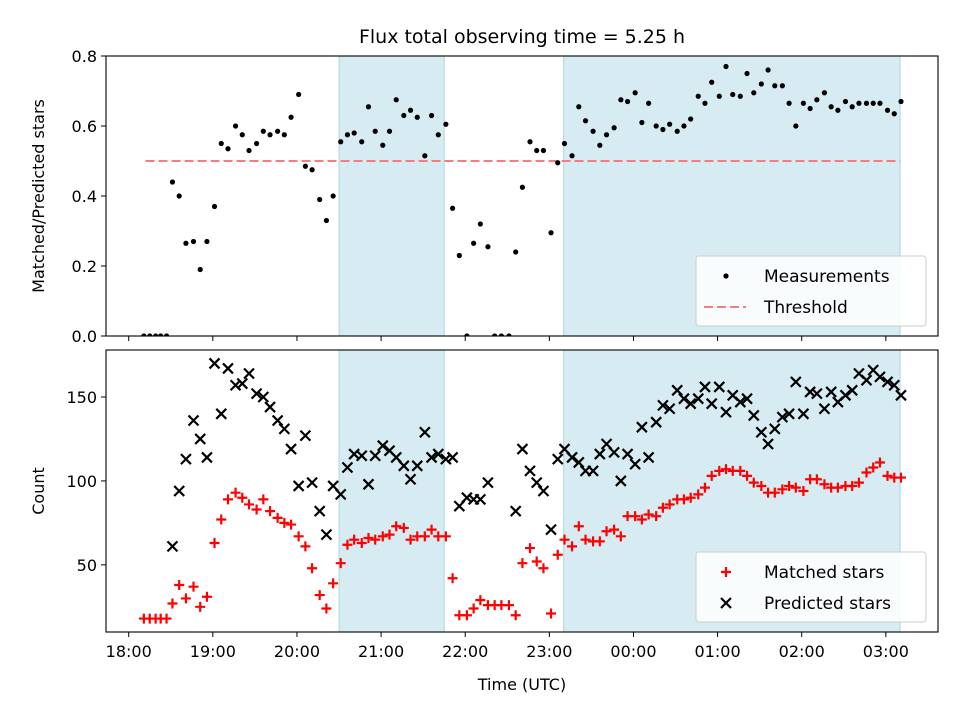 The width and height of the screenshot is (960, 720). Describe the element at coordinates (84, 196) in the screenshot. I see `y-tick-label: 0.4` at that location.